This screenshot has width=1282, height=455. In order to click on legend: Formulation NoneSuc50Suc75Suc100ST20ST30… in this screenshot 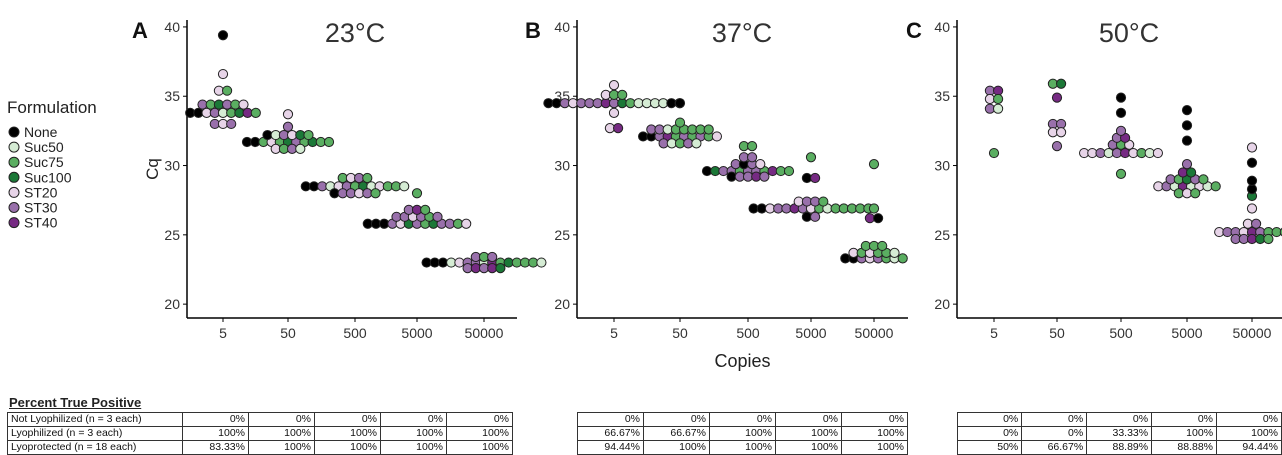, I will do `click(52, 164)`.